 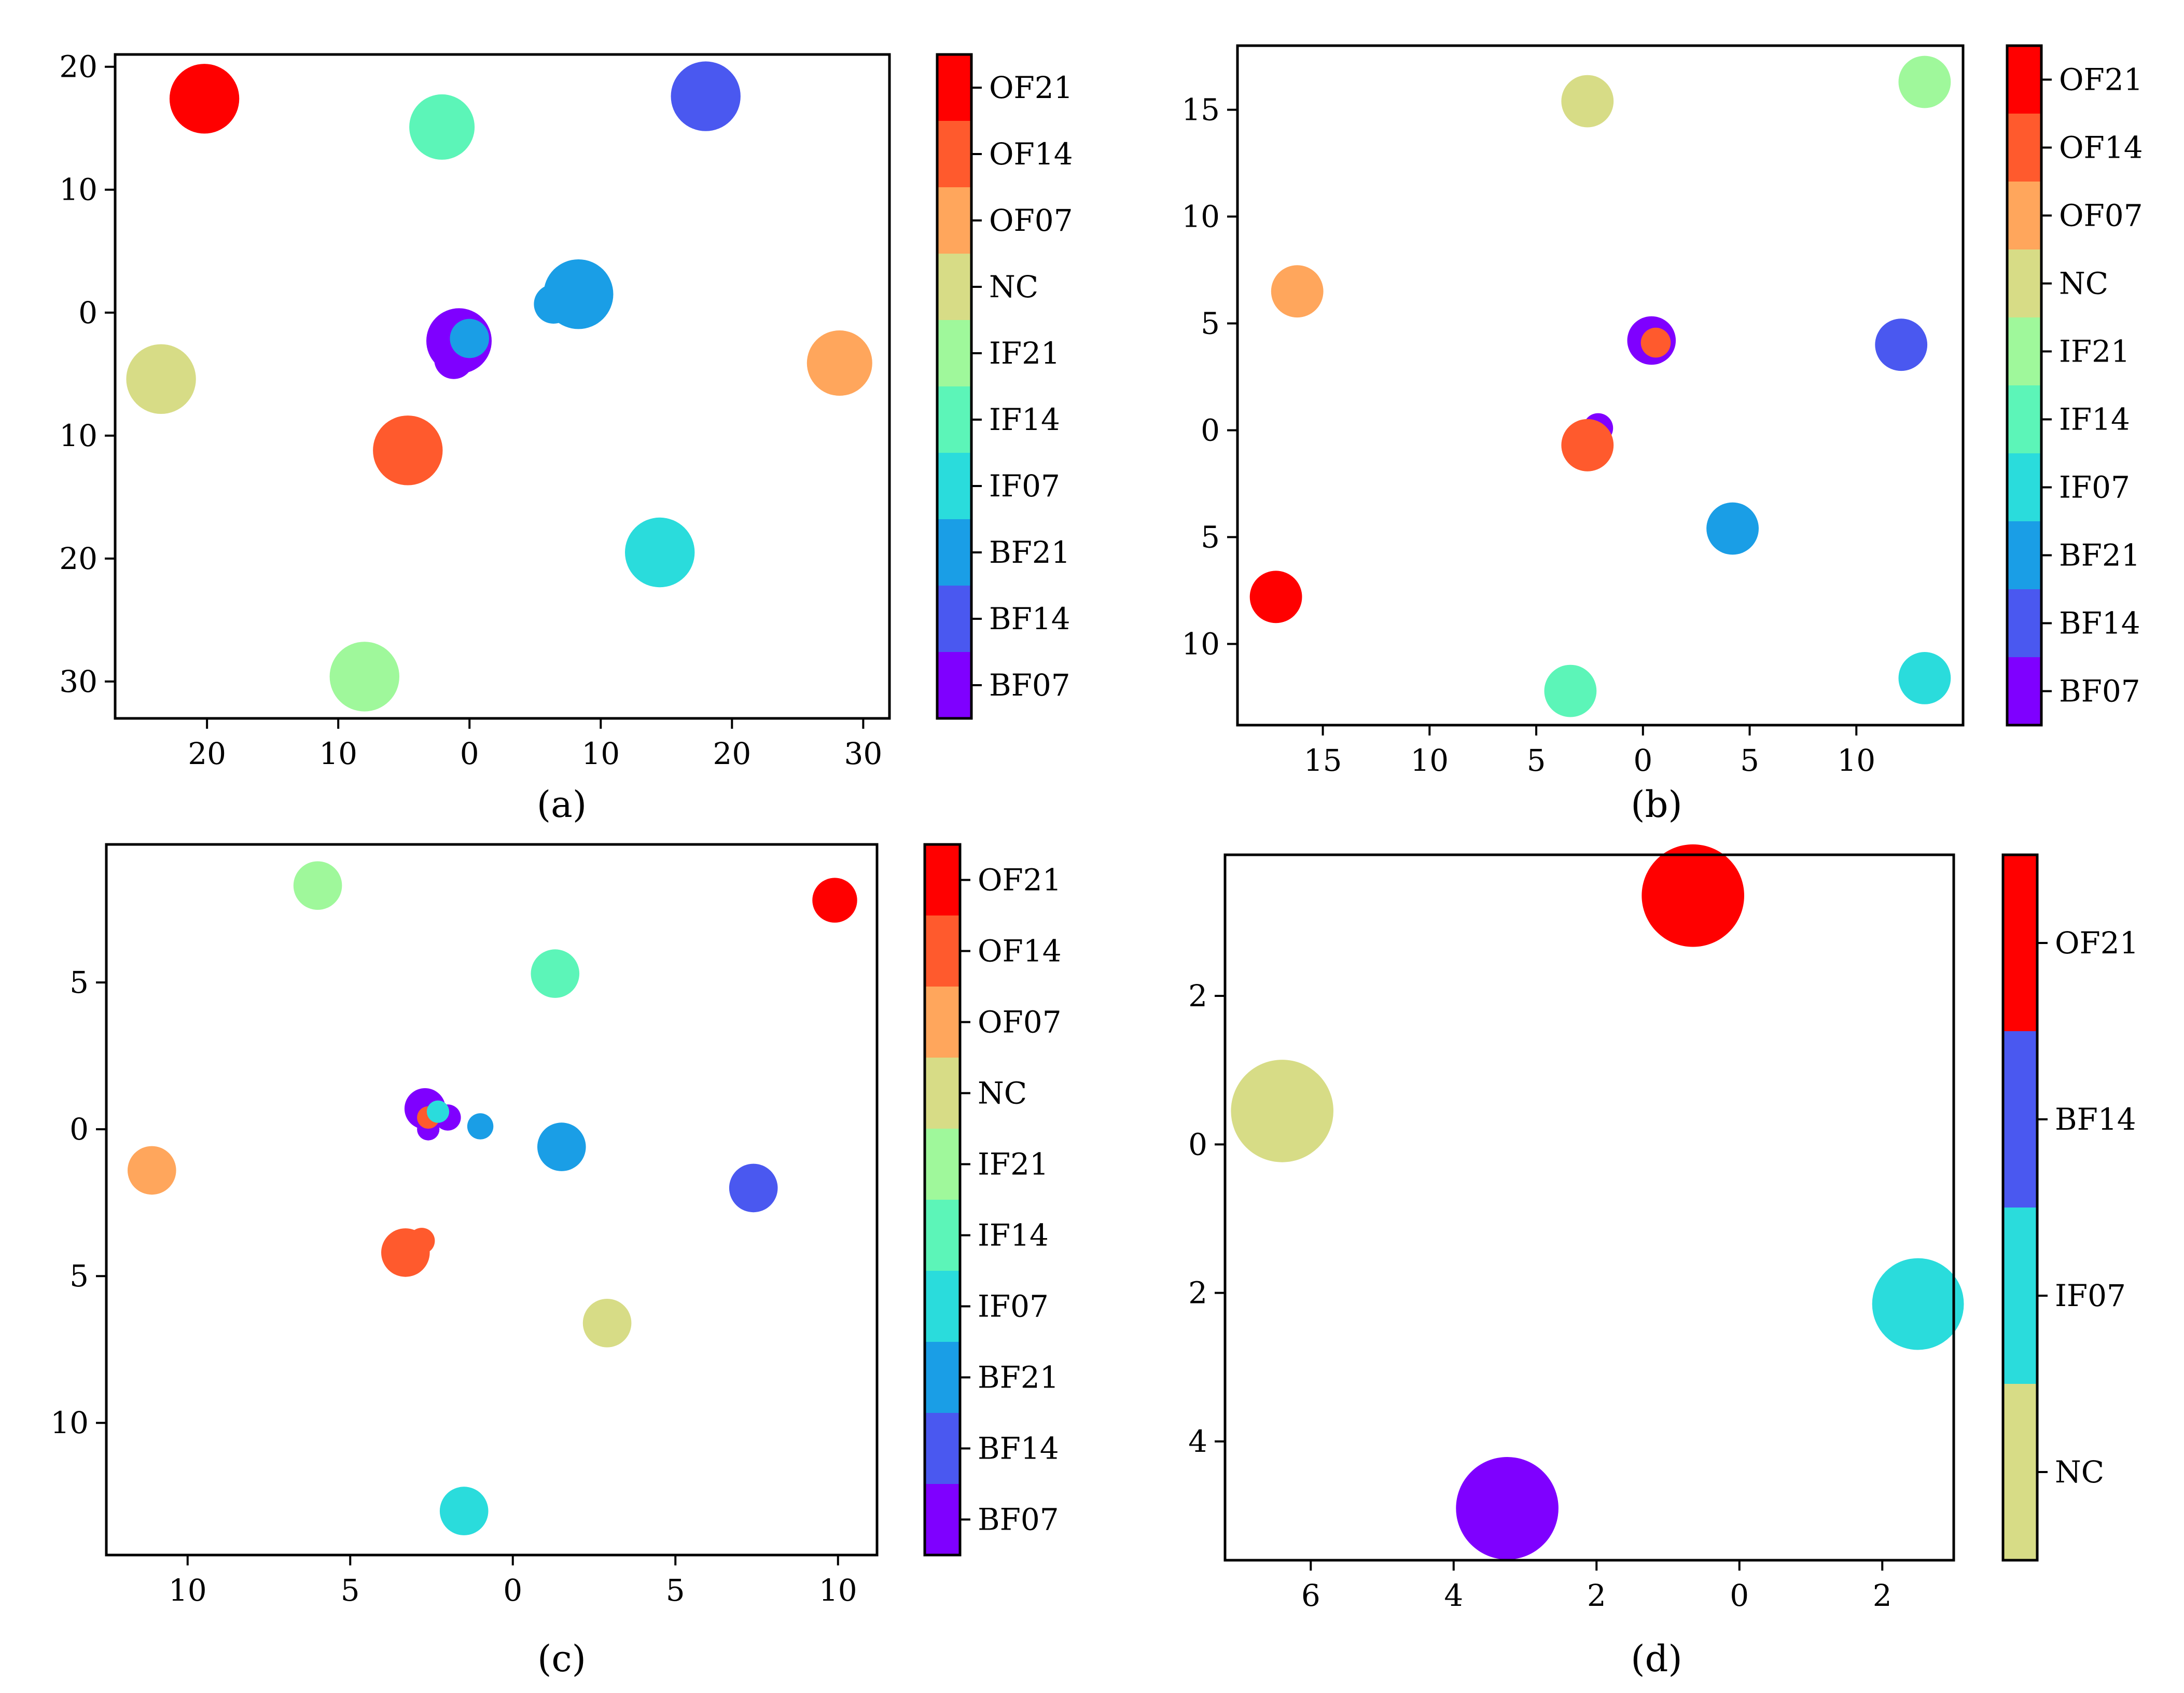 I want to click on colorbar-segment-bf07, so click(x=2024, y=691).